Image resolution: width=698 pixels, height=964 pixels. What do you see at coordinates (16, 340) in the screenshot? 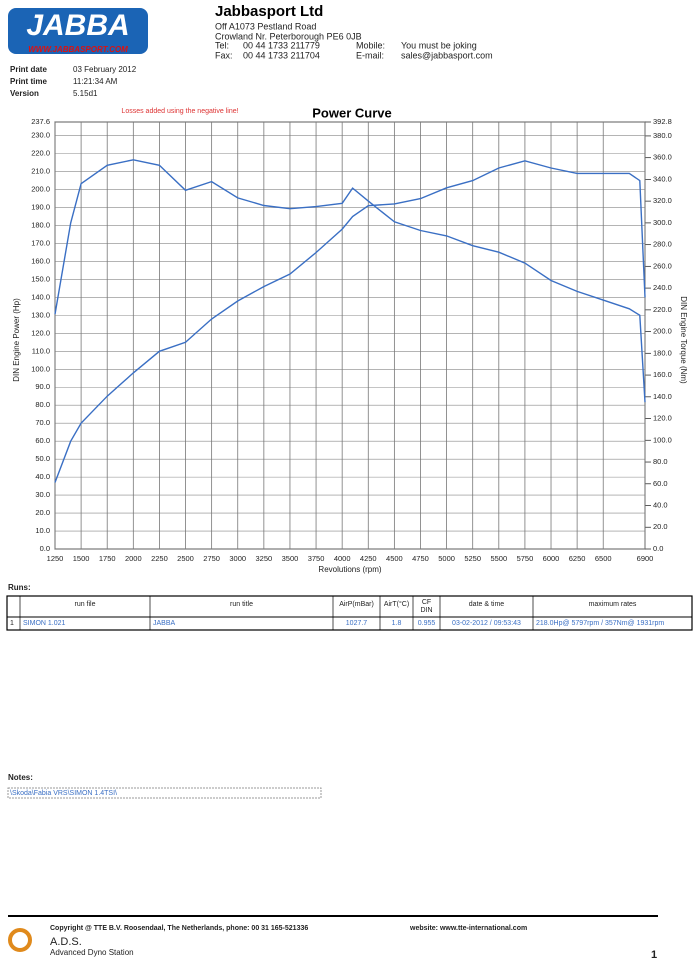
I see `y-axis-label: DIN Engine Power (Hp)` at bounding box center [16, 340].